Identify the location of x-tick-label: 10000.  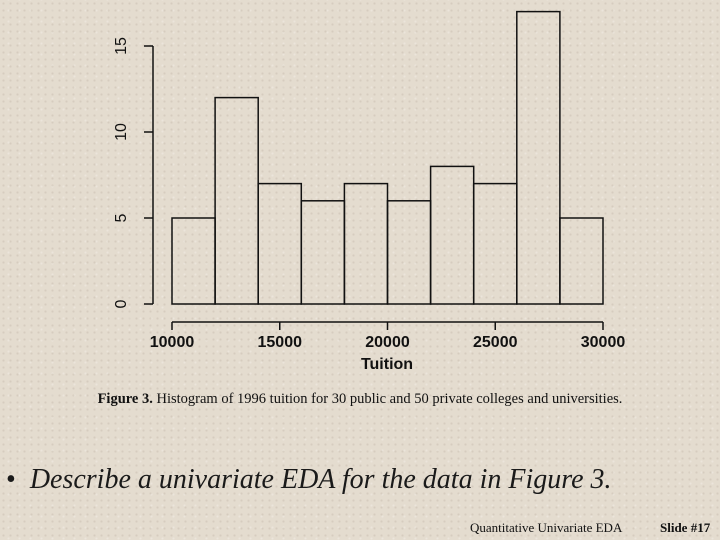
(172, 342).